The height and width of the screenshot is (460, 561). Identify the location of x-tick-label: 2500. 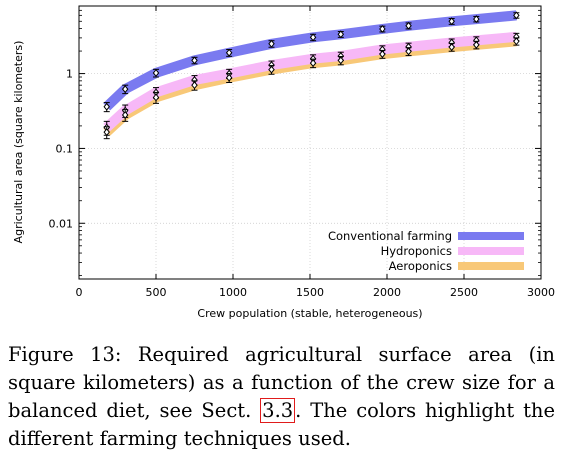
(464, 292).